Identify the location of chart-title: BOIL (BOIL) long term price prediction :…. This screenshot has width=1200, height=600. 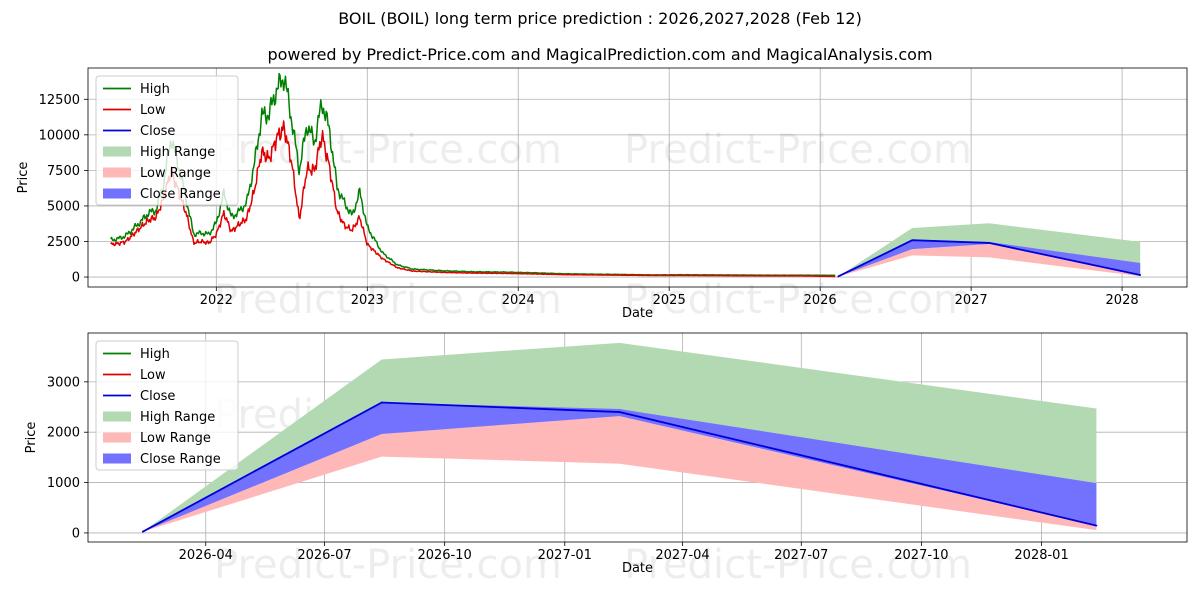
(600, 18).